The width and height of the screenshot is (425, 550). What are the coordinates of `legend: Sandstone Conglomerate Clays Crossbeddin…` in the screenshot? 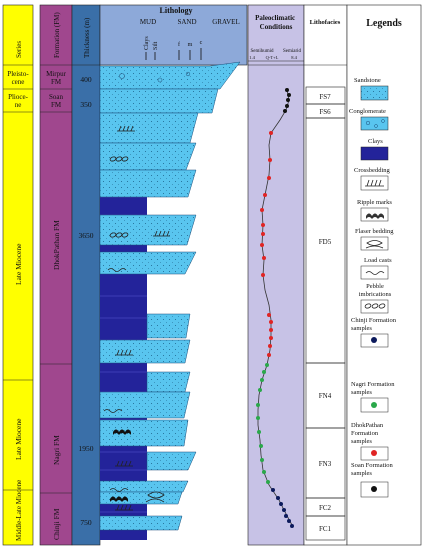 It's located at (373, 287).